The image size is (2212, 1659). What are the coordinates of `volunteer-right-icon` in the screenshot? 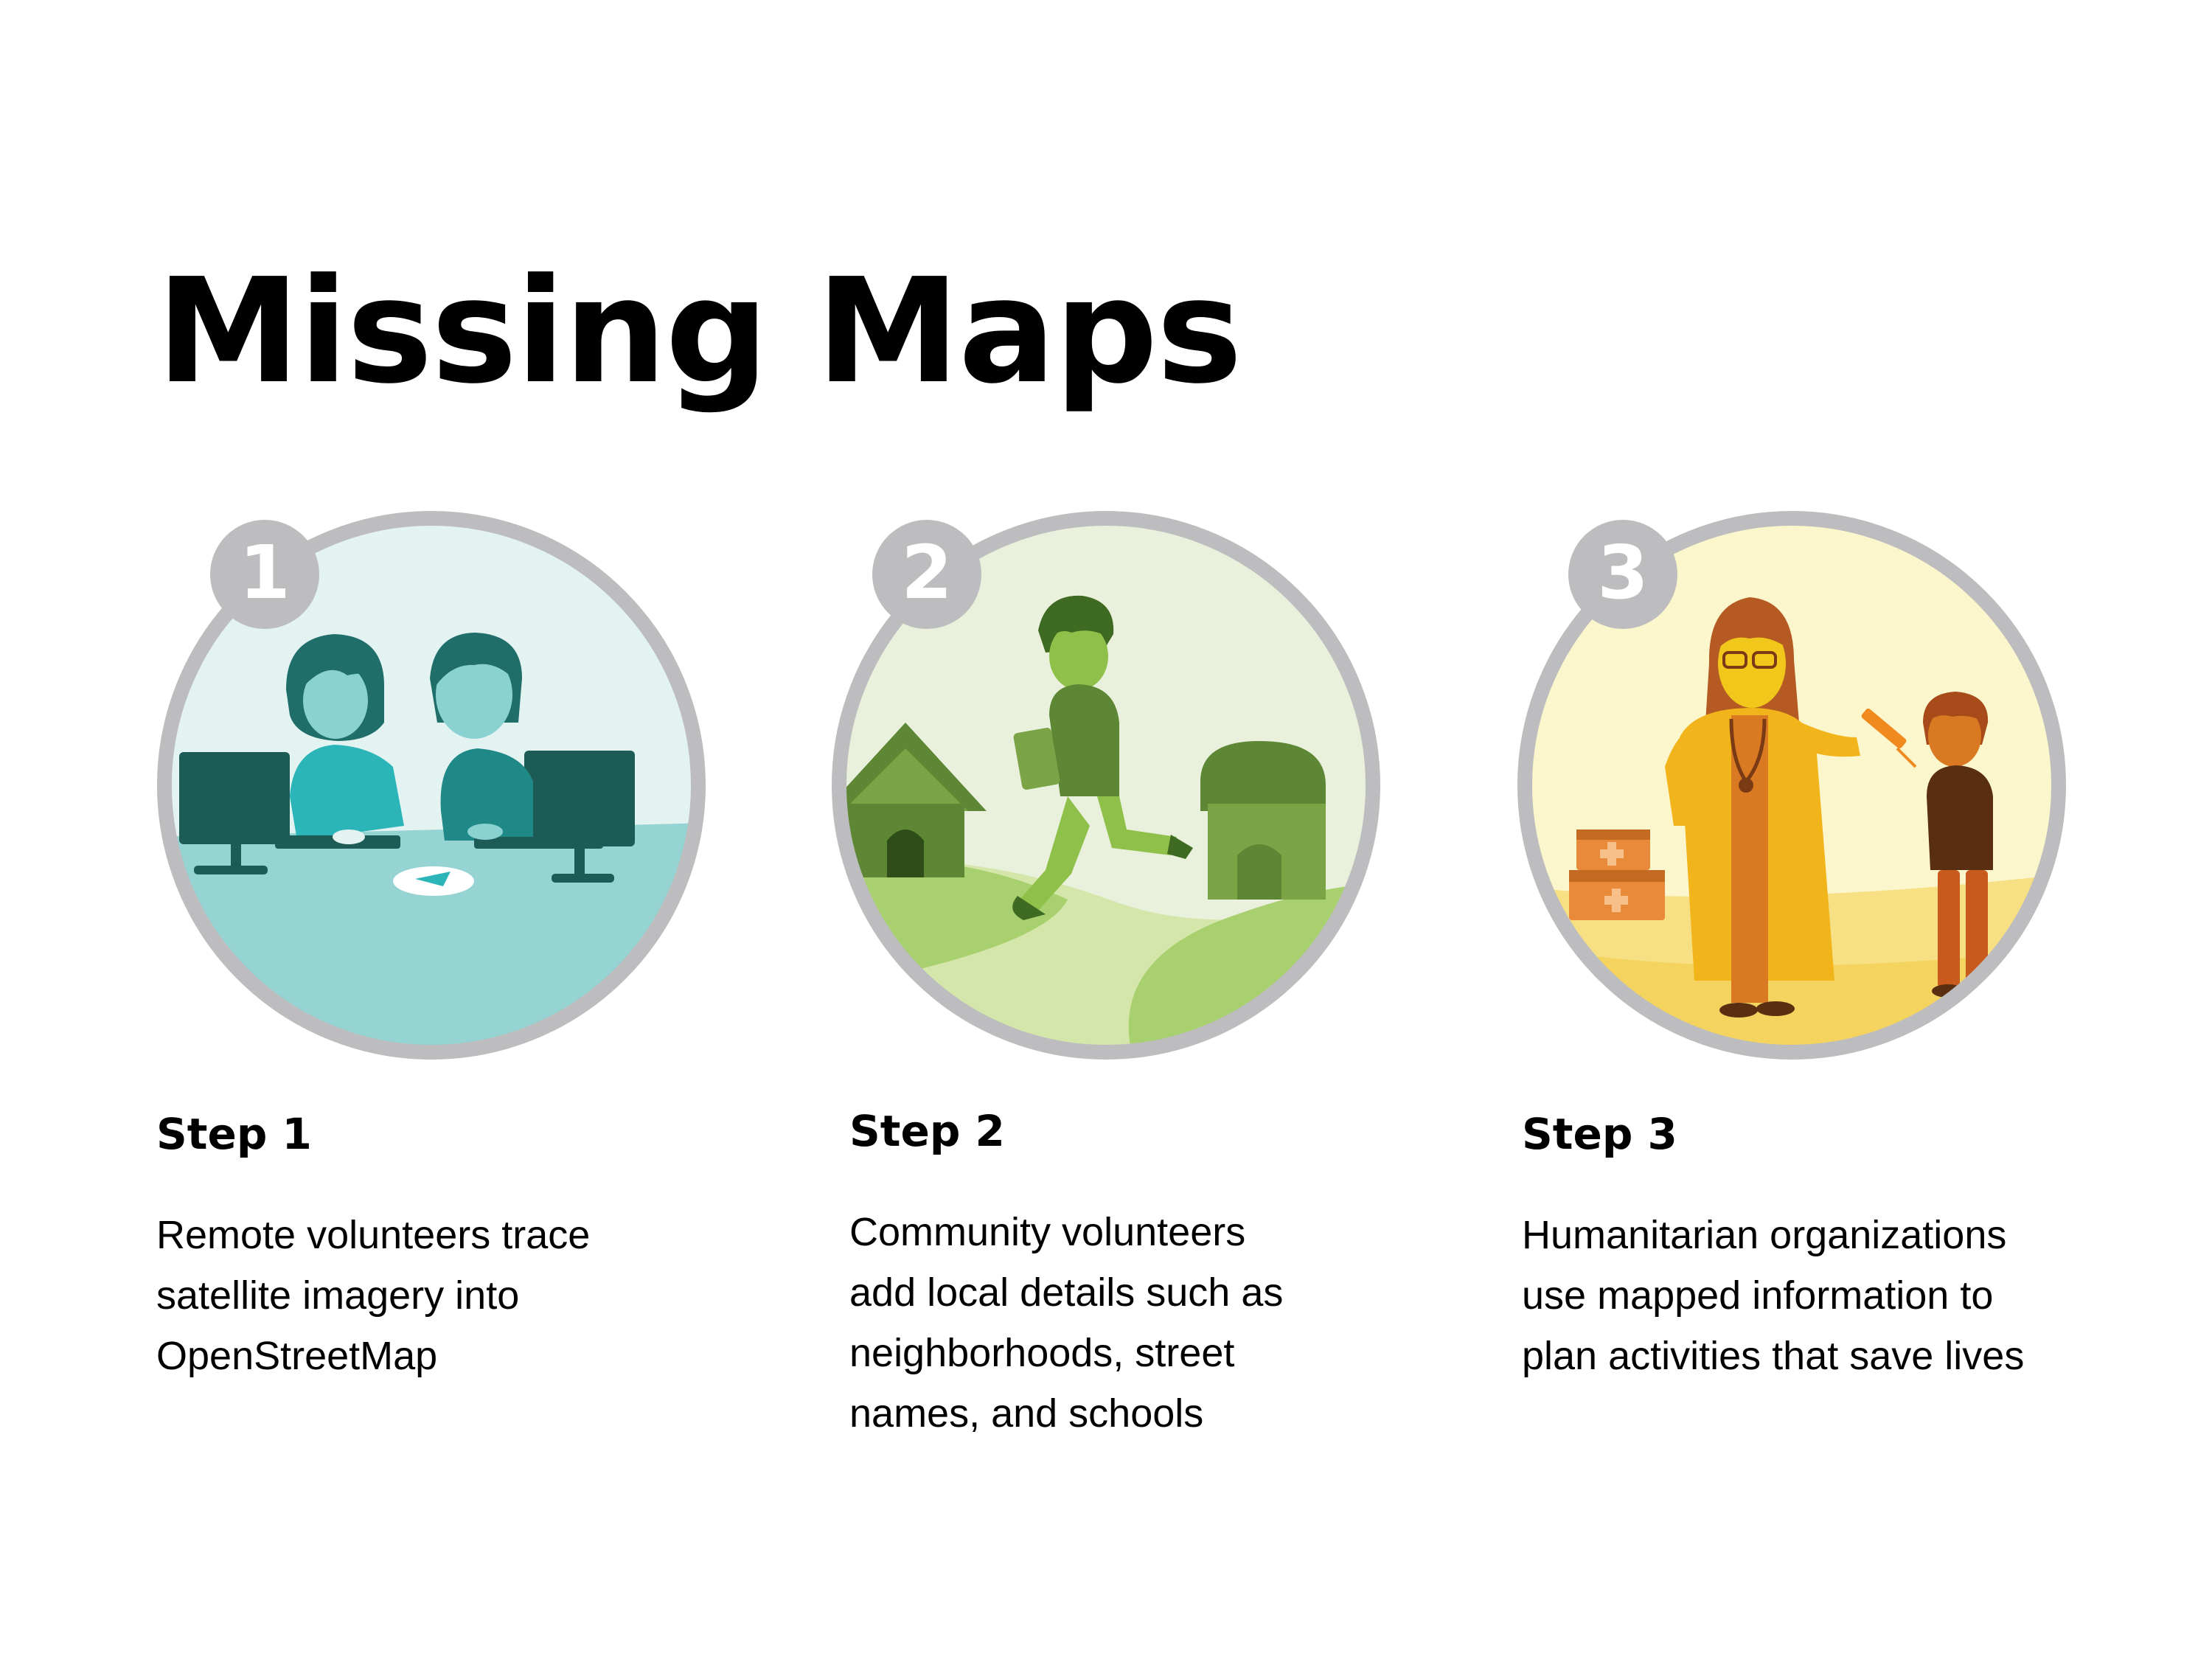 It's located at (516, 741).